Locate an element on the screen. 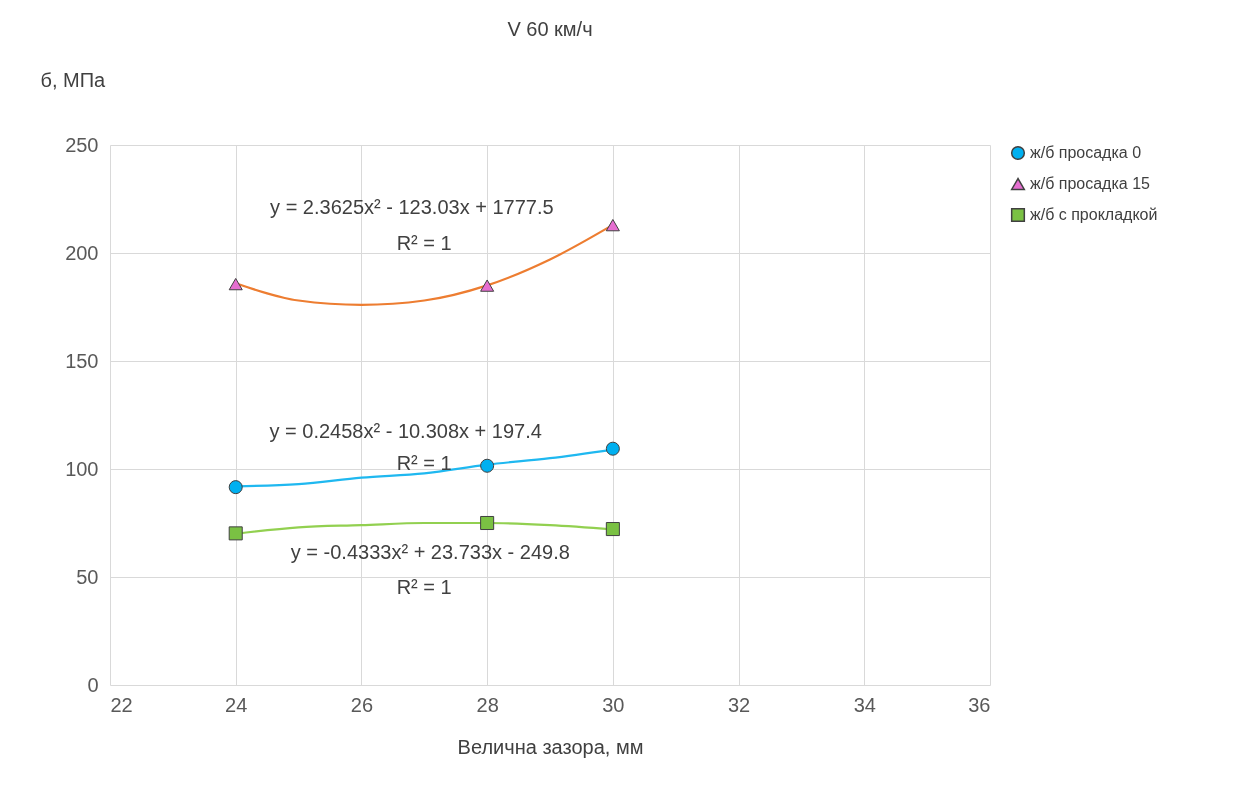  annotation: y = 2.3625x² - 123.03x + 1777.5 is located at coordinates (412, 206).